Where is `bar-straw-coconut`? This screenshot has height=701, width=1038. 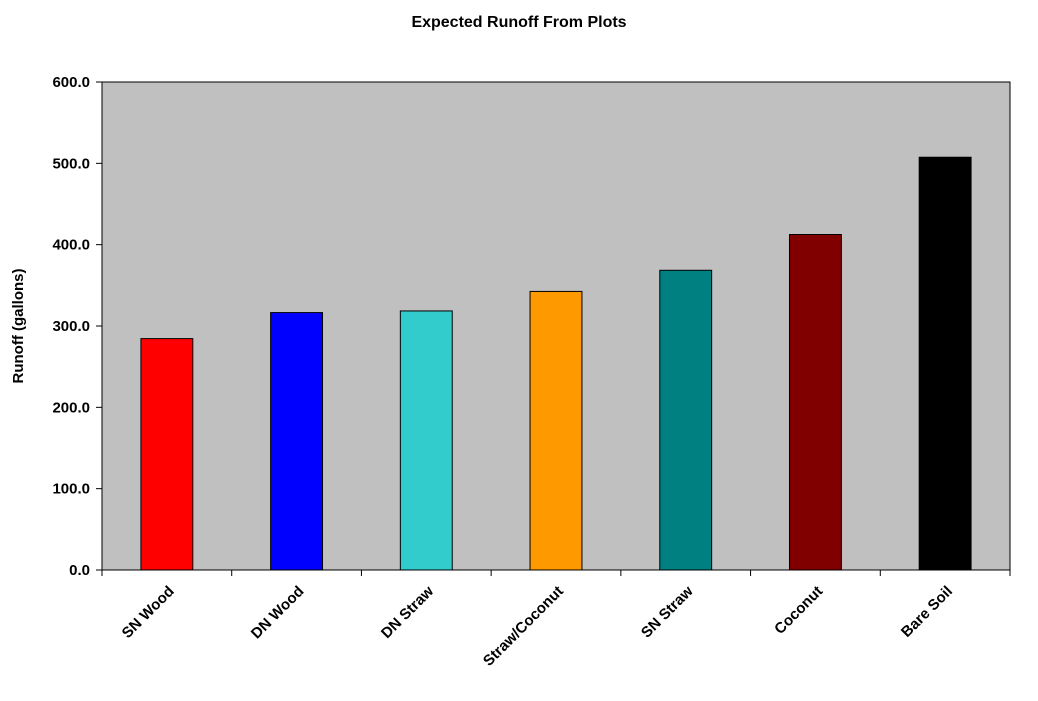 bar-straw-coconut is located at coordinates (556, 430).